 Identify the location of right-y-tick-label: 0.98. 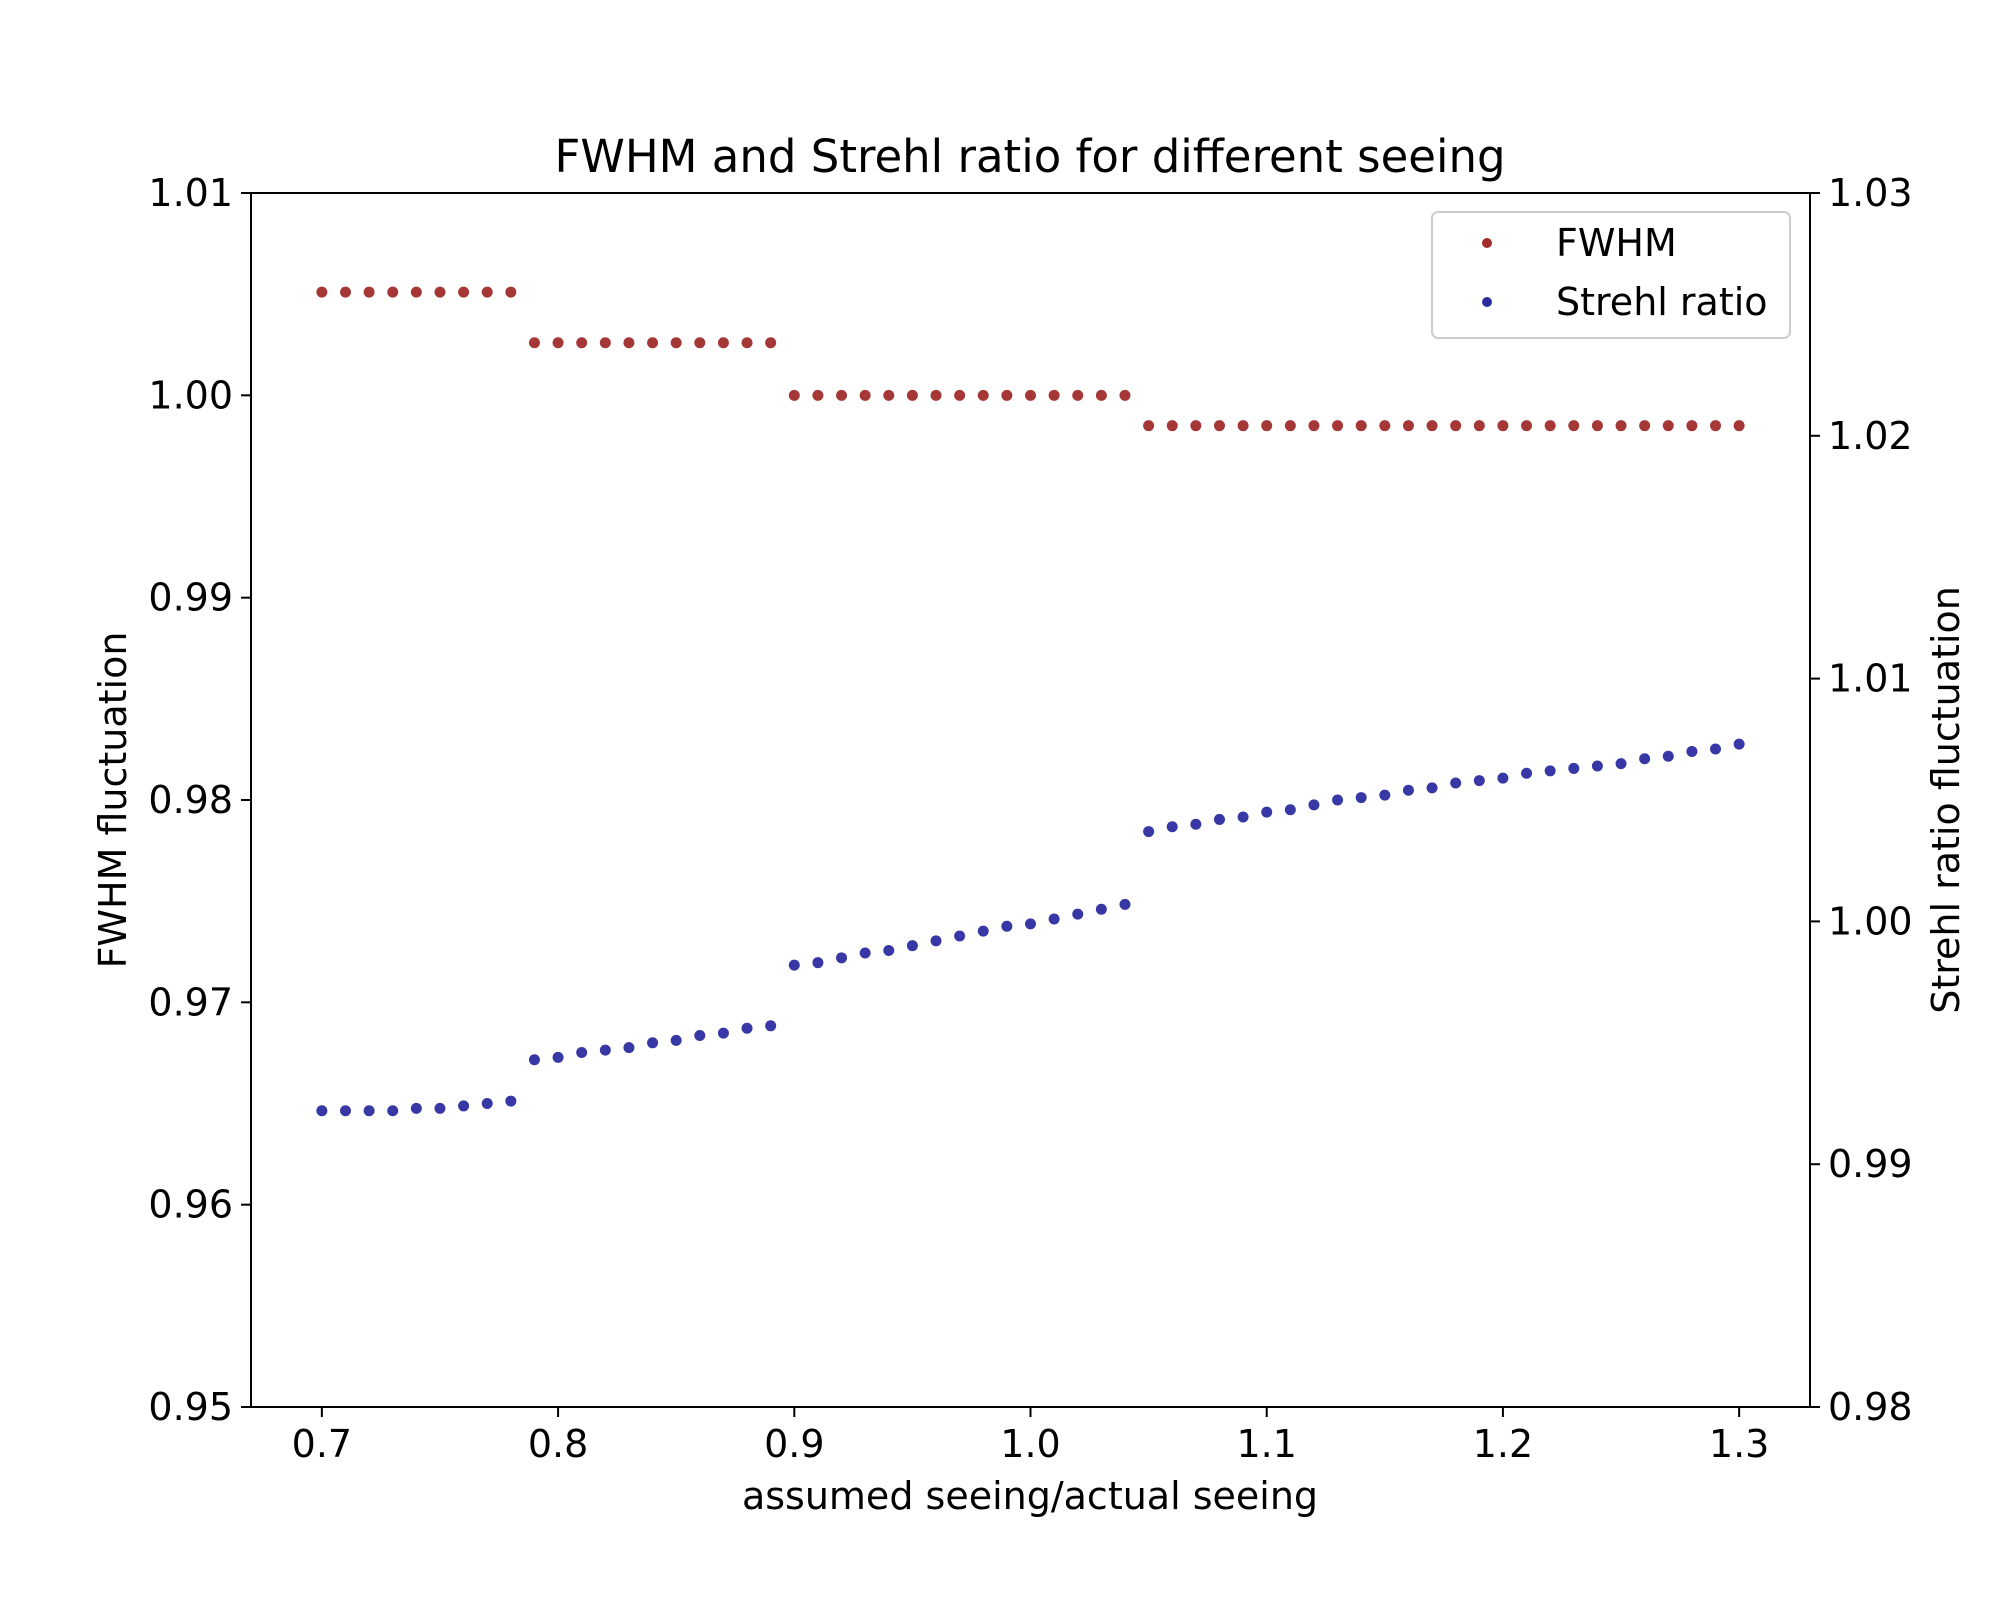
(1870, 1407).